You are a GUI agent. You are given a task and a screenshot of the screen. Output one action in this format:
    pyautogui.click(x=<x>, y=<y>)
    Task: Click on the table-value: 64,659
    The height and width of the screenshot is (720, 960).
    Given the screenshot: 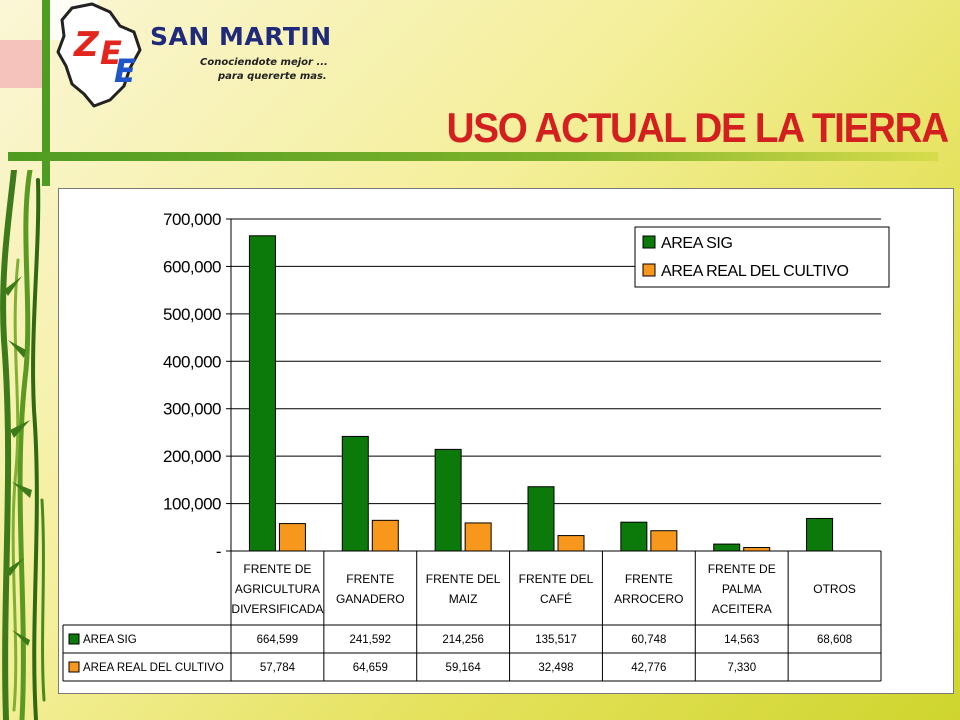 What is the action you would take?
    pyautogui.click(x=370, y=668)
    